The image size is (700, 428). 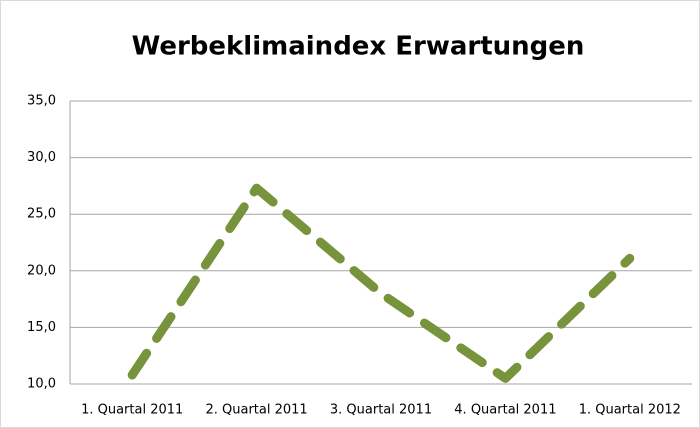 I want to click on y-tick-label: 15,0, so click(x=41, y=327).